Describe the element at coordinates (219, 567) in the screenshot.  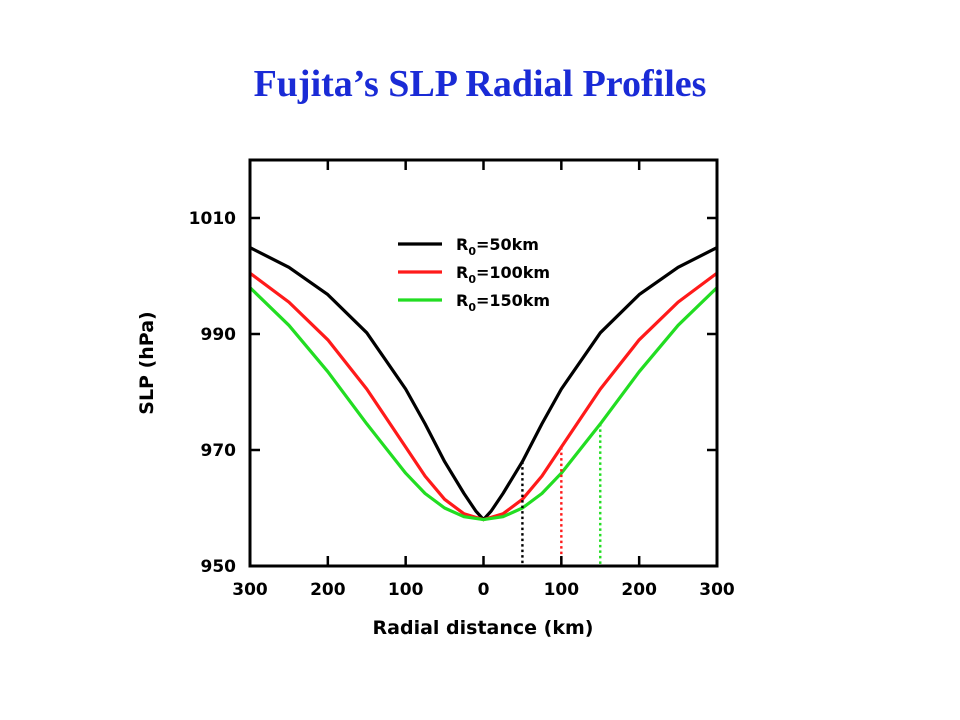
I see `y-tick-label: 950` at that location.